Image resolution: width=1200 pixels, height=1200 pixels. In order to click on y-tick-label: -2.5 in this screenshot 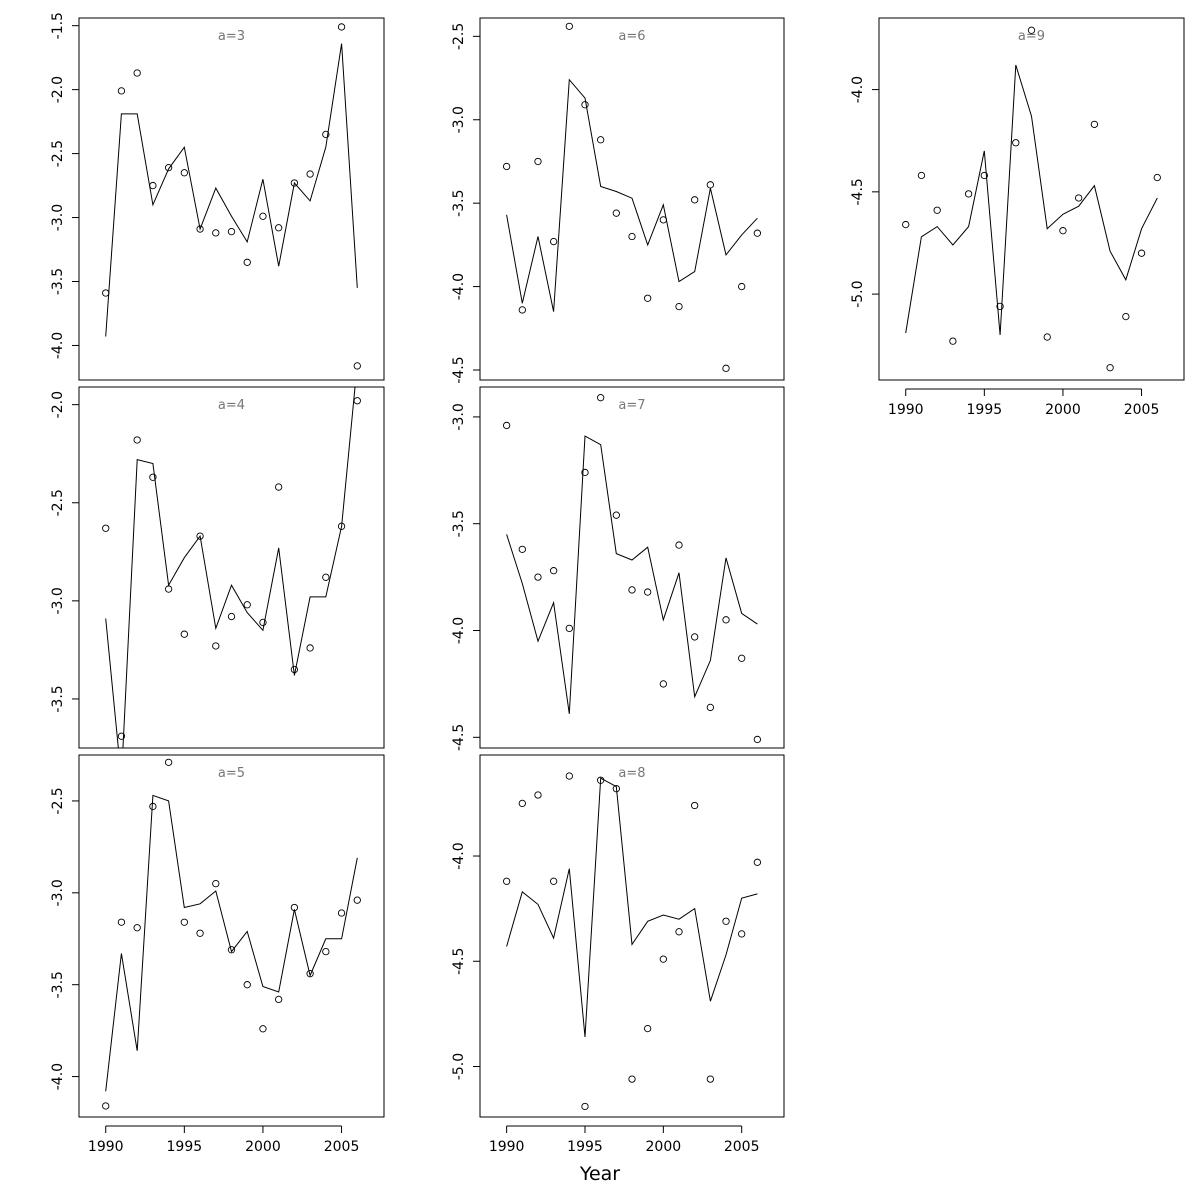, I will do `click(58, 153)`.